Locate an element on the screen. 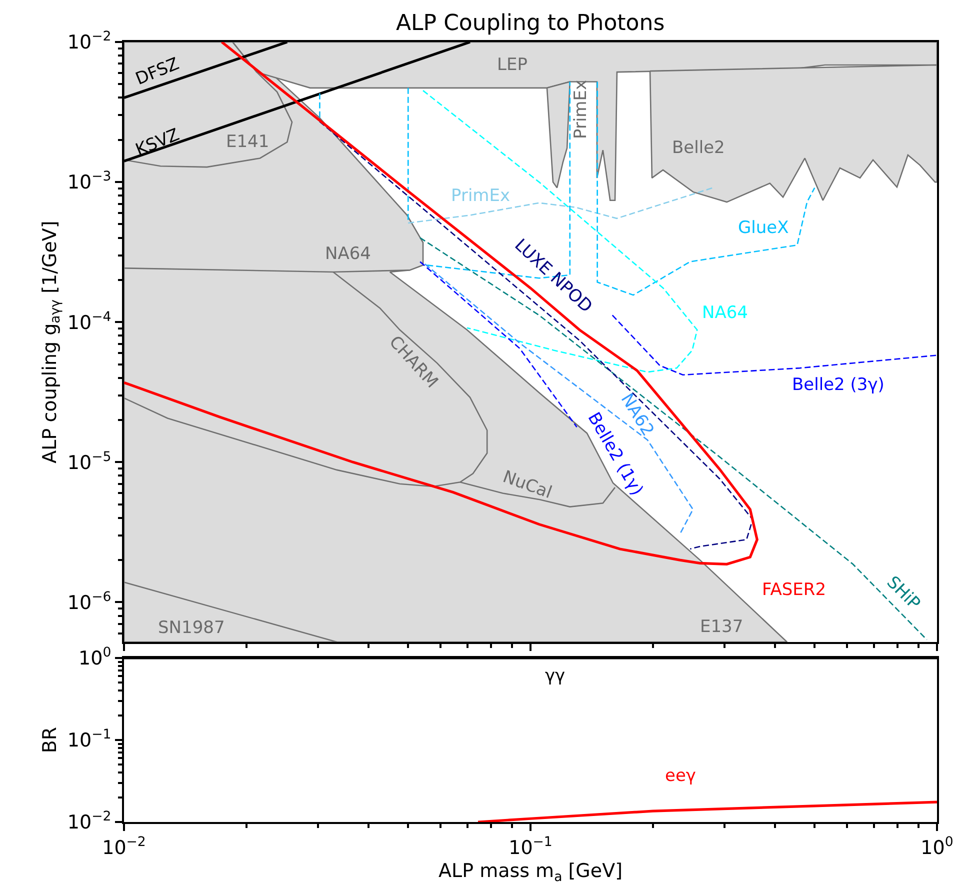 The image size is (963, 896). series-label: Belle2 (3γ) is located at coordinates (838, 385).